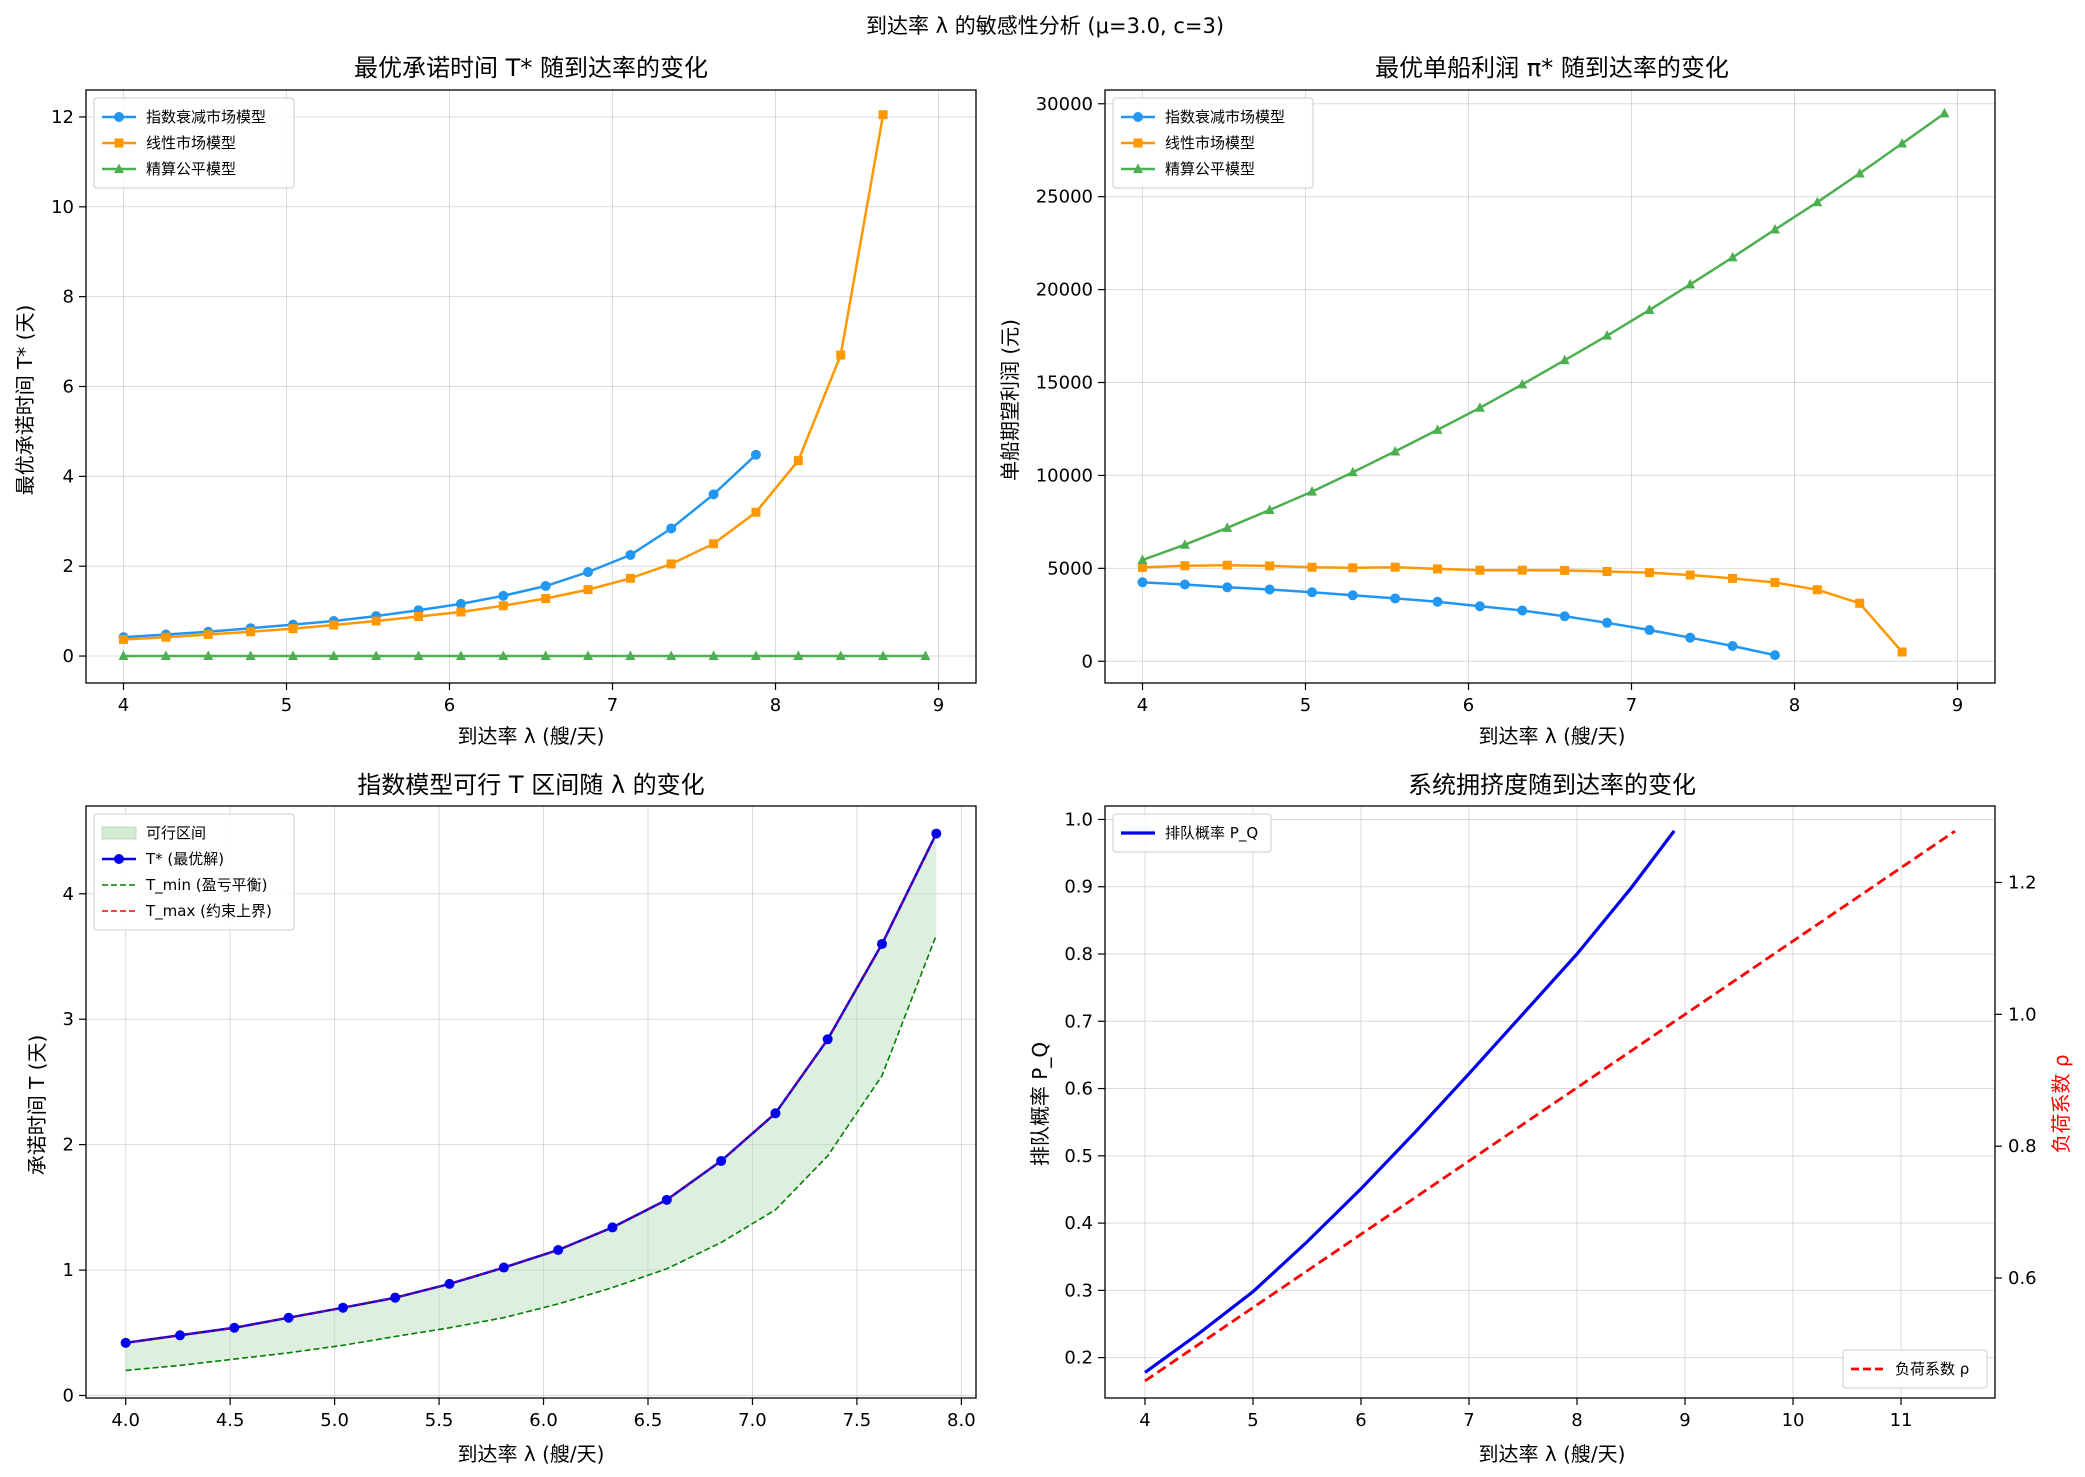 Image resolution: width=2085 pixels, height=1477 pixels. I want to click on panel-4-ytick-right-label-0: 0.6, so click(2022, 1278).